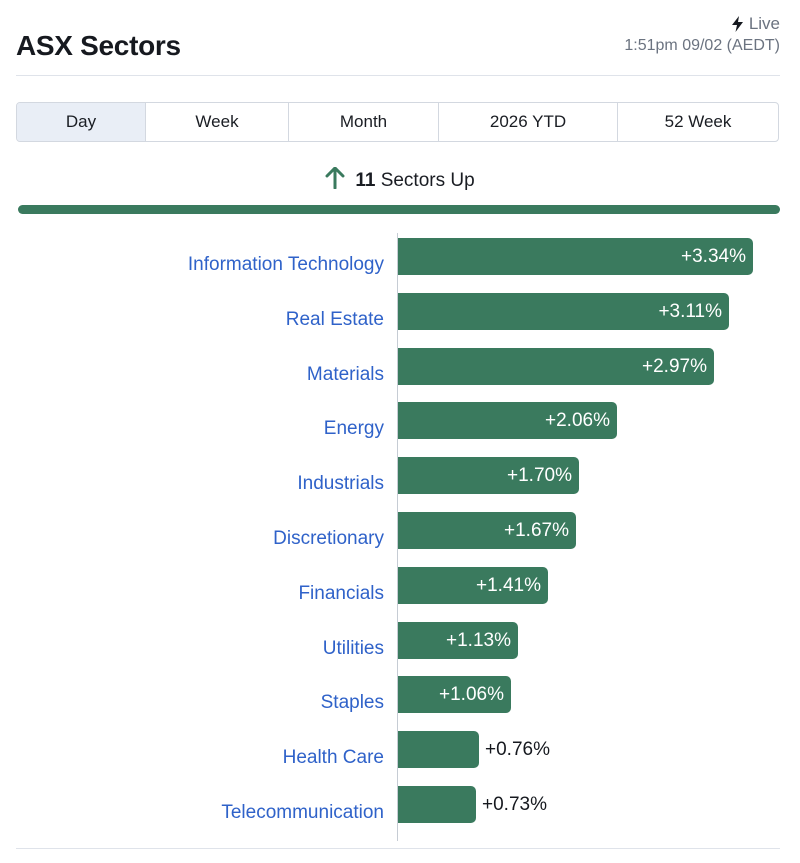  I want to click on sector-row: Materials +2.97%, so click(400, 366).